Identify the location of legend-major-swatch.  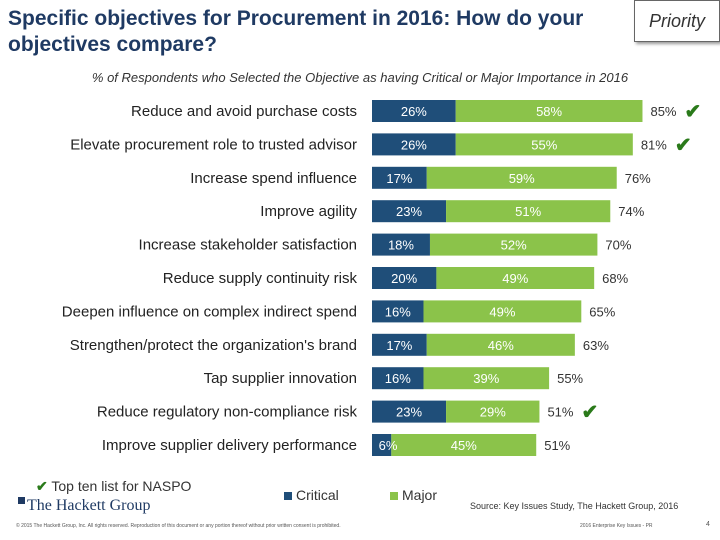
(394, 496).